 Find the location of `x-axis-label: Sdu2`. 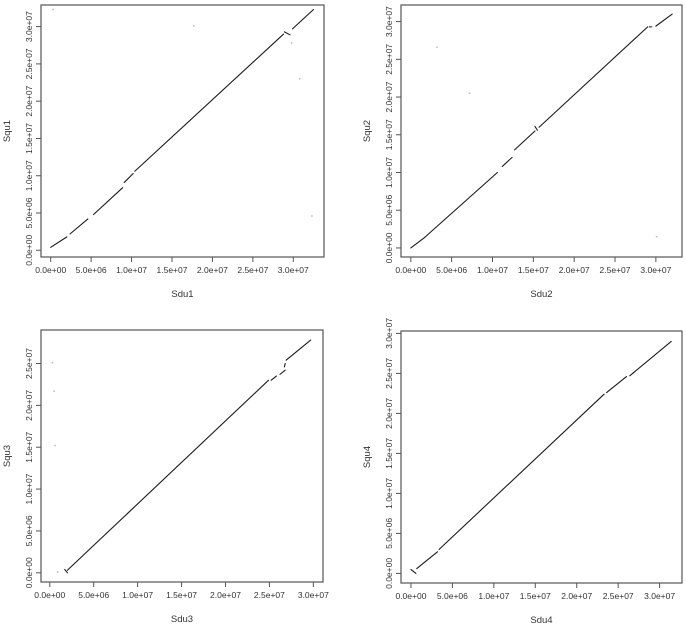

x-axis-label: Sdu2 is located at coordinates (541, 294).